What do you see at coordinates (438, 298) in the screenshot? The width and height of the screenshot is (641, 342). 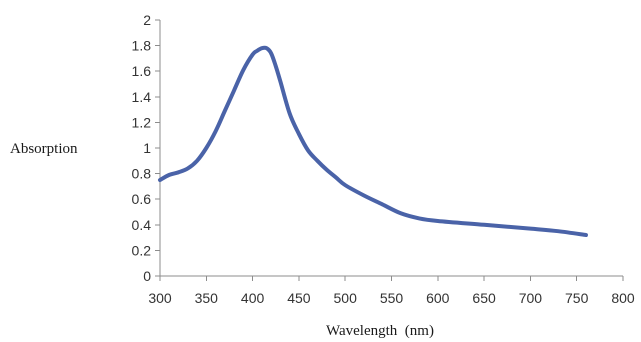 I see `x-tick-label: 600` at bounding box center [438, 298].